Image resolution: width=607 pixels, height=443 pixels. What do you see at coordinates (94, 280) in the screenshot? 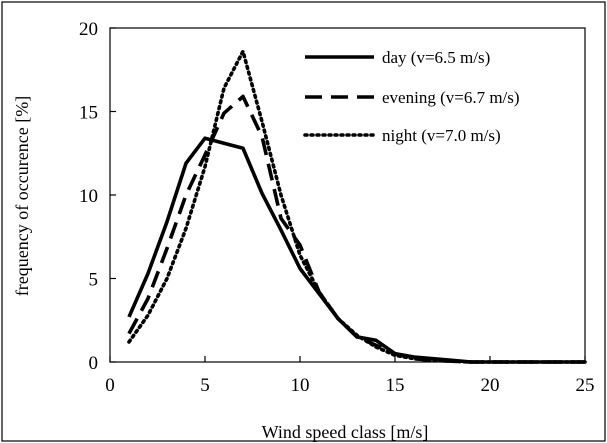
I see `y-tick-label: 5` at bounding box center [94, 280].